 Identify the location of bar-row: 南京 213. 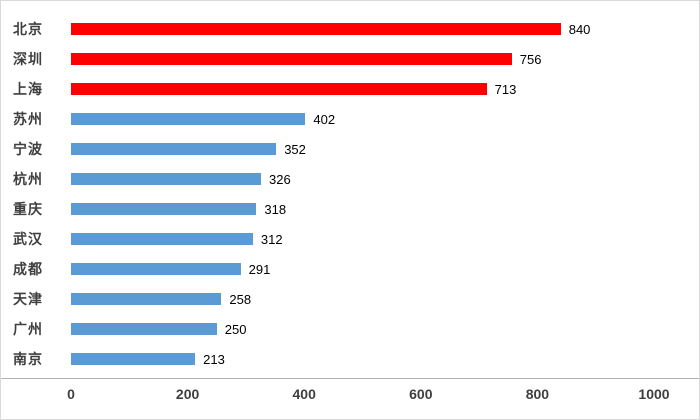
(333, 359).